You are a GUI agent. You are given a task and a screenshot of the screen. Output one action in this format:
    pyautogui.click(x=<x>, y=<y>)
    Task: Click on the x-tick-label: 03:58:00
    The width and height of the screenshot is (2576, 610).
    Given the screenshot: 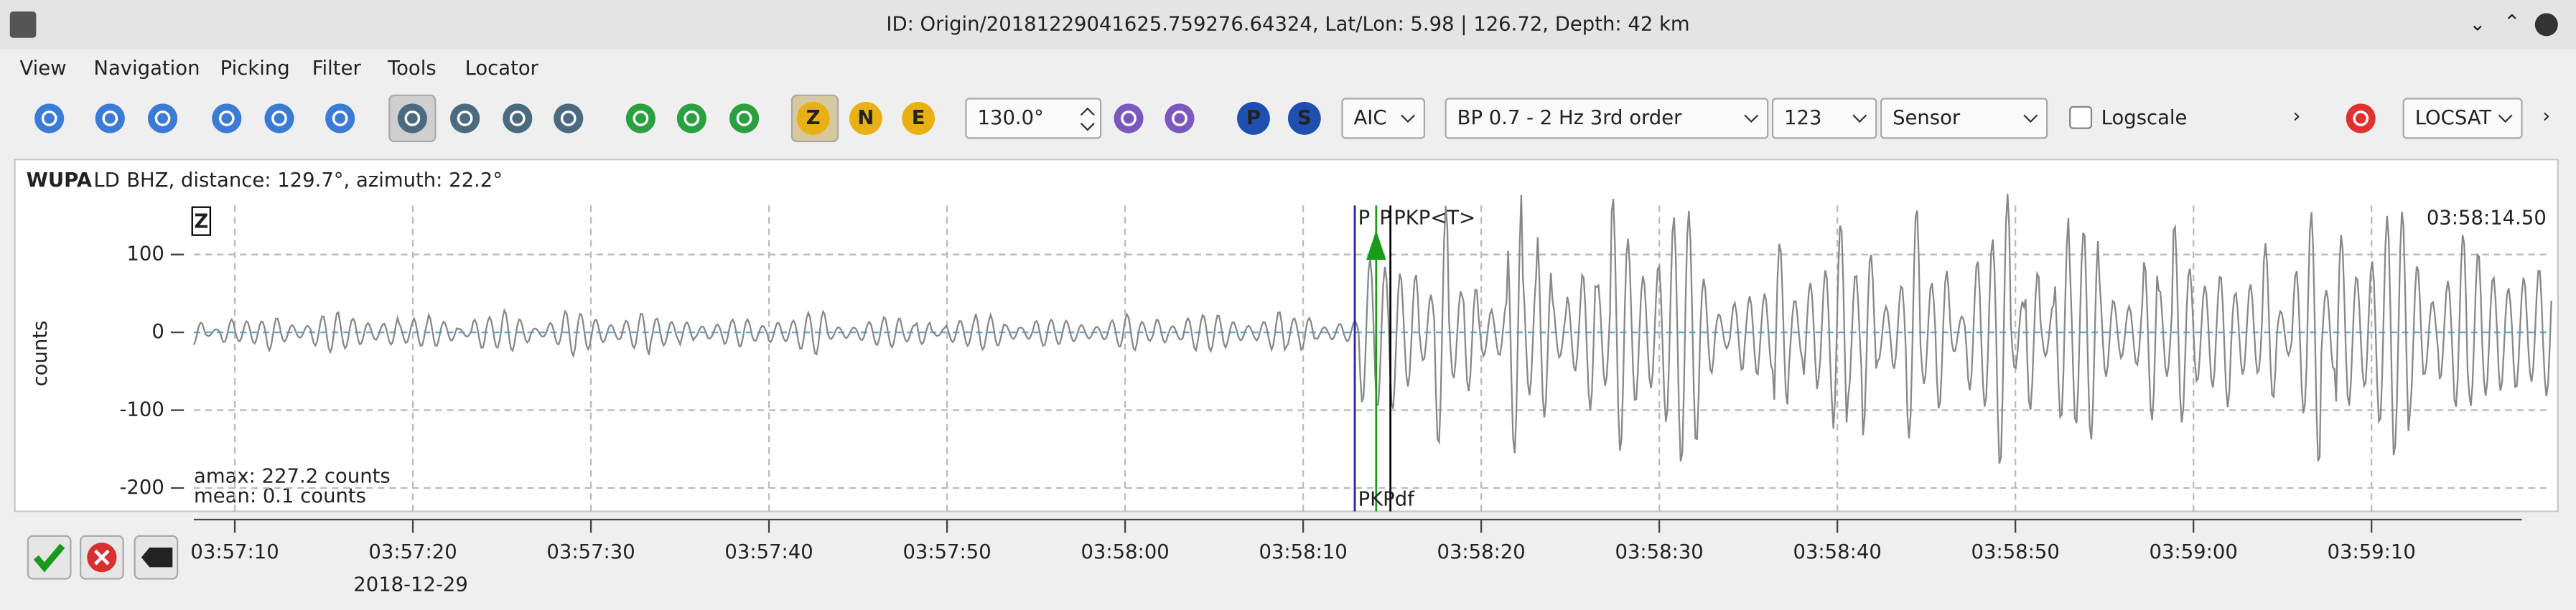 What is the action you would take?
    pyautogui.click(x=1125, y=552)
    